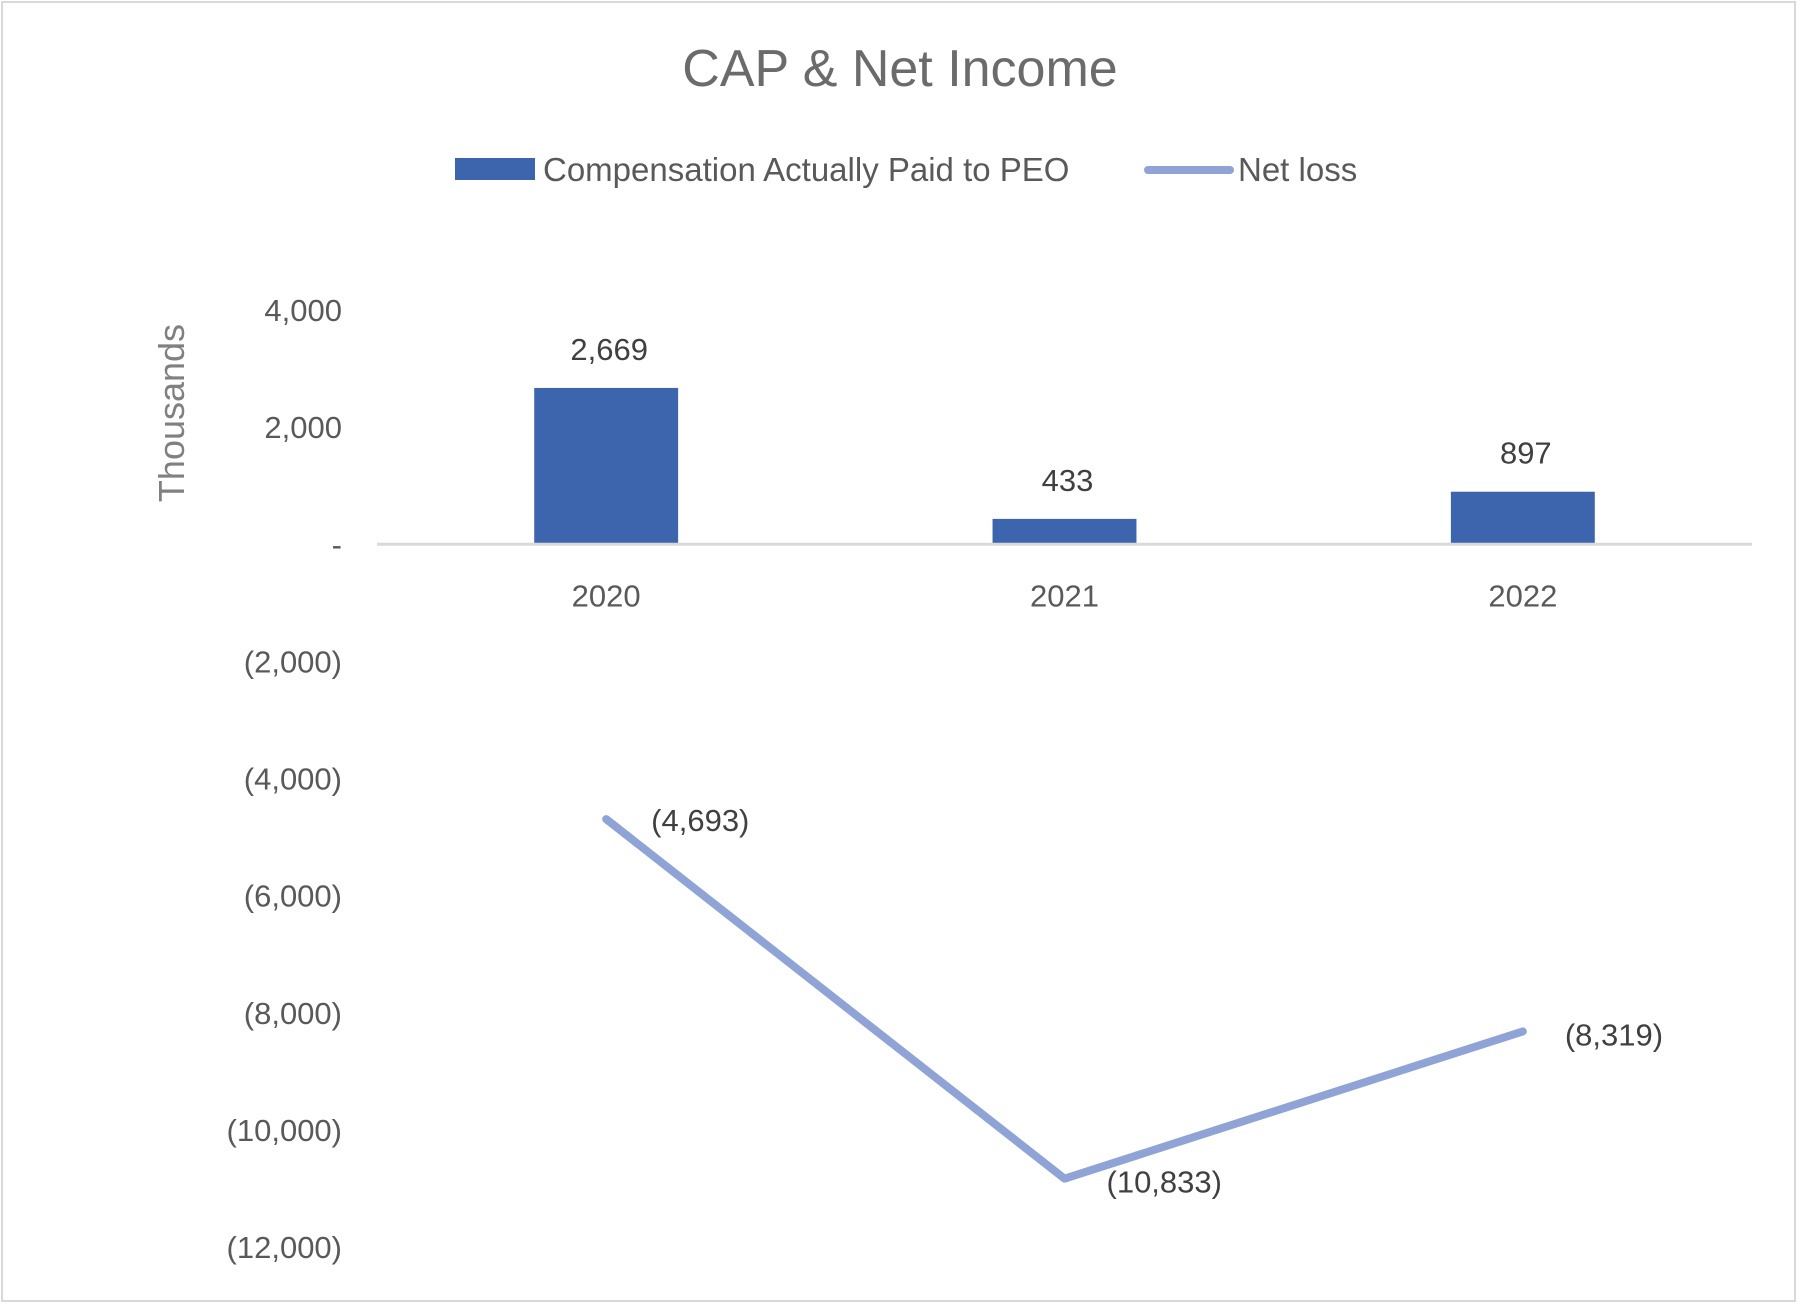 The height and width of the screenshot is (1305, 1799). What do you see at coordinates (1297, 169) in the screenshot?
I see `legend-label-net-loss: Net loss` at bounding box center [1297, 169].